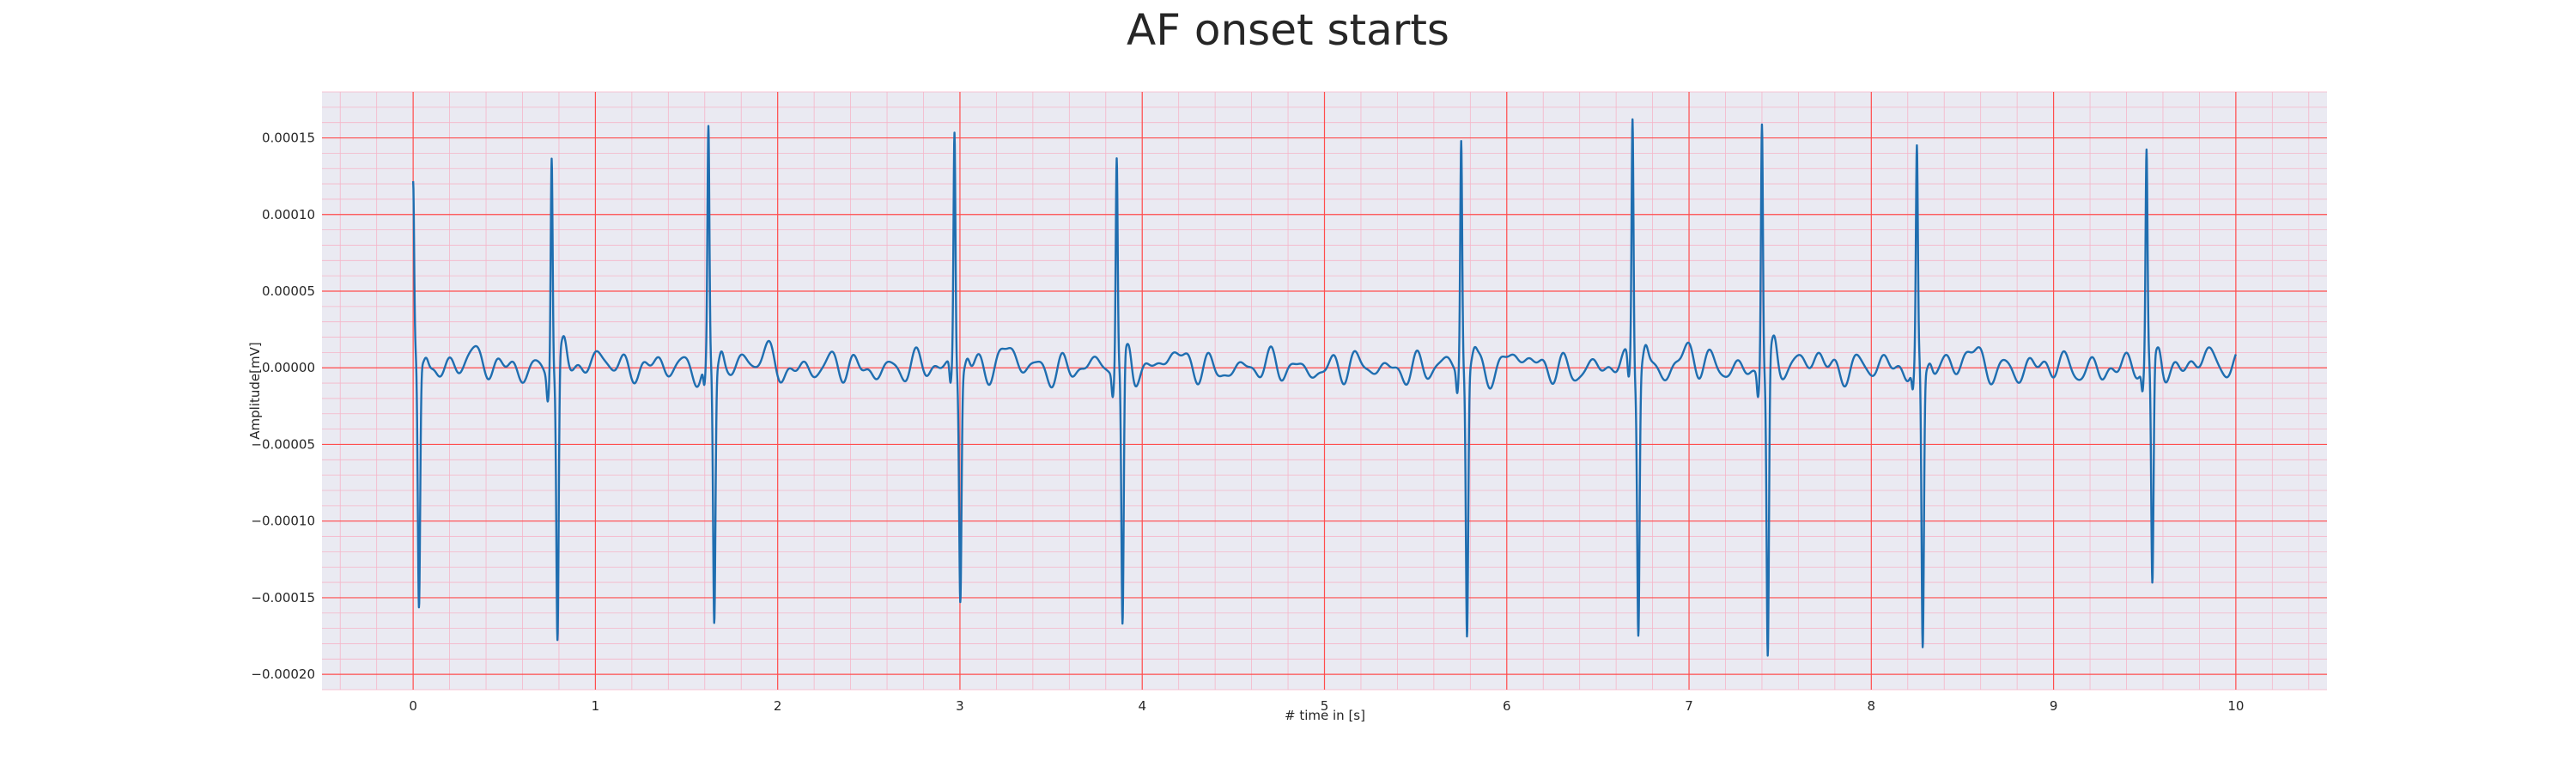 This screenshot has width=2576, height=773. What do you see at coordinates (1689, 706) in the screenshot?
I see `x-tick-label: 7` at bounding box center [1689, 706].